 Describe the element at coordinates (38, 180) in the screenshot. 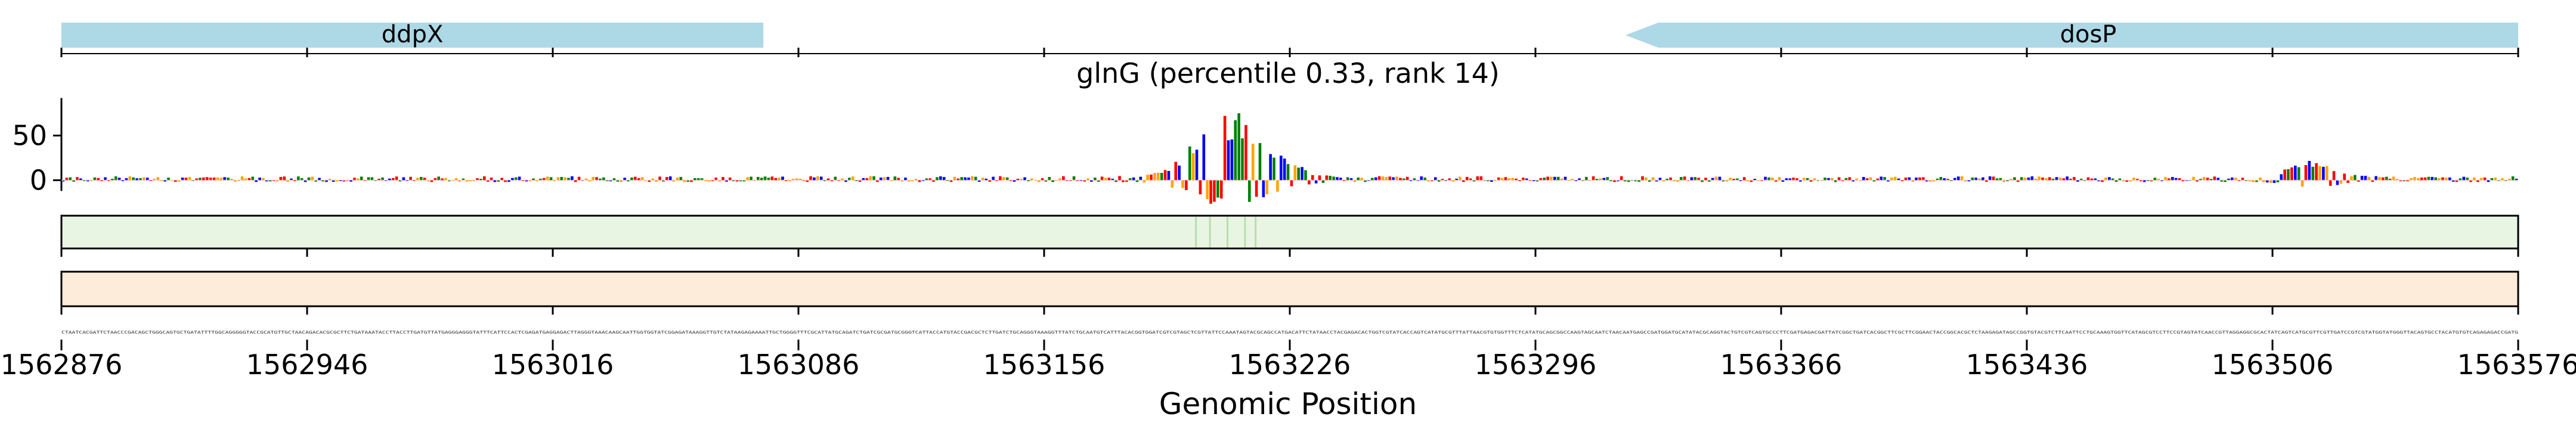

I see `logo-y-tick-label: 0` at that location.